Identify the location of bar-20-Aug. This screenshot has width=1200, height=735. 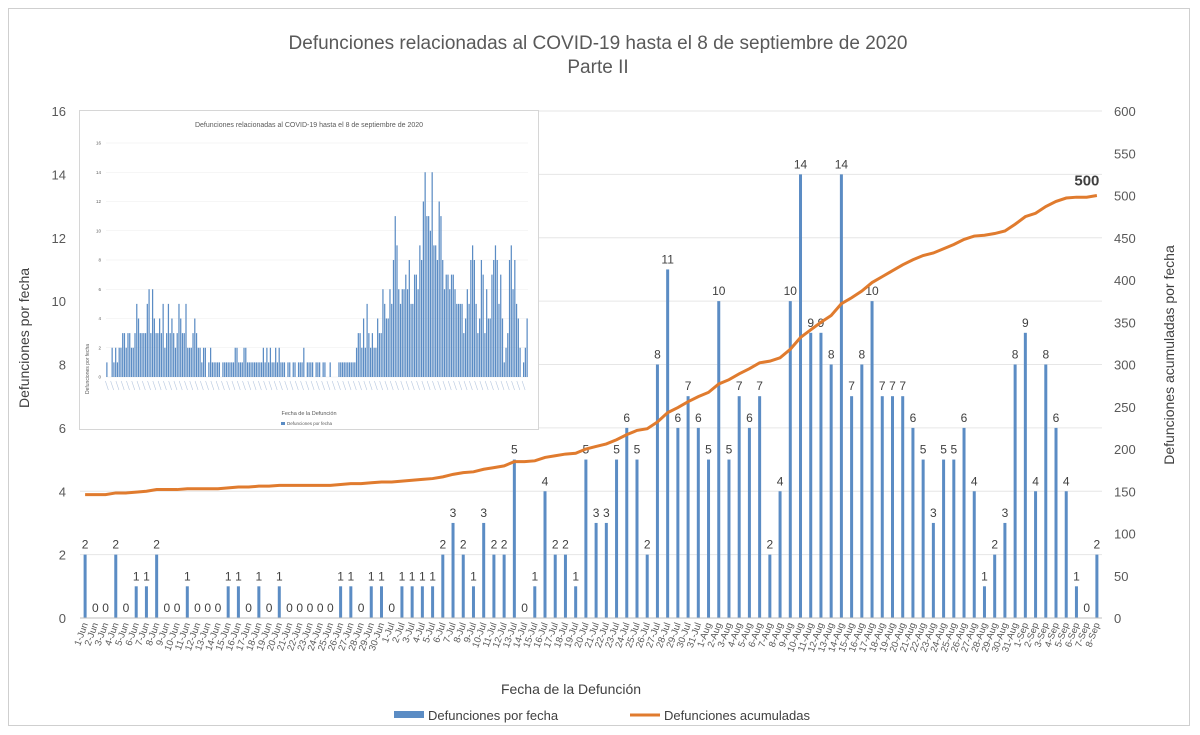
(903, 507).